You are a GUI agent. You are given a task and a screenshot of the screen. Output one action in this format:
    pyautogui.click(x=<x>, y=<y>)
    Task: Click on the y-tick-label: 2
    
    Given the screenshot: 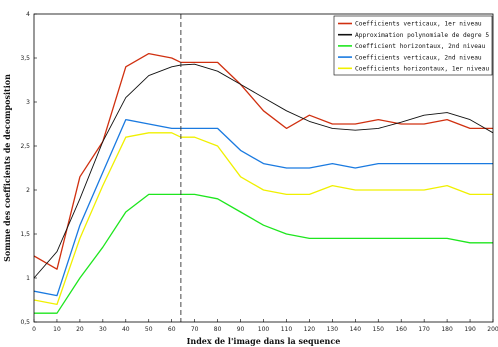 What is the action you would take?
    pyautogui.click(x=28, y=190)
    